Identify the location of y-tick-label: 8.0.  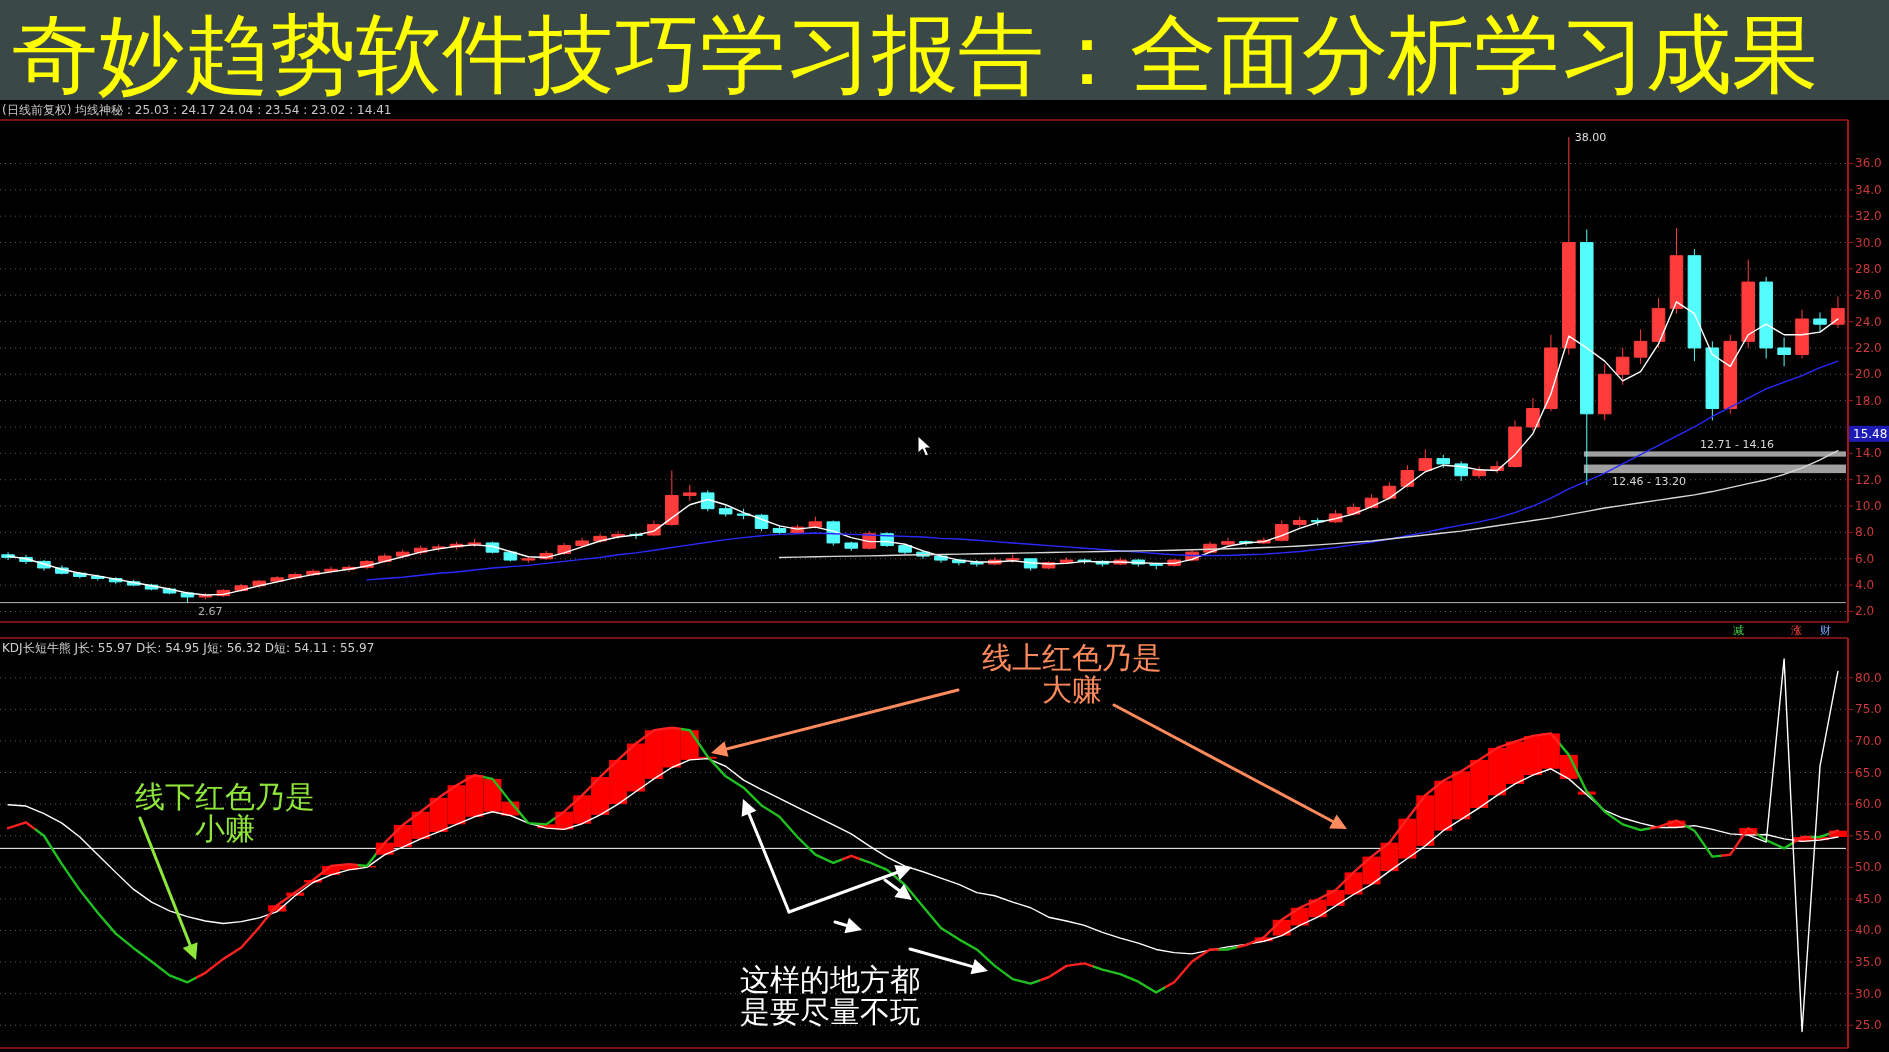
(1865, 532).